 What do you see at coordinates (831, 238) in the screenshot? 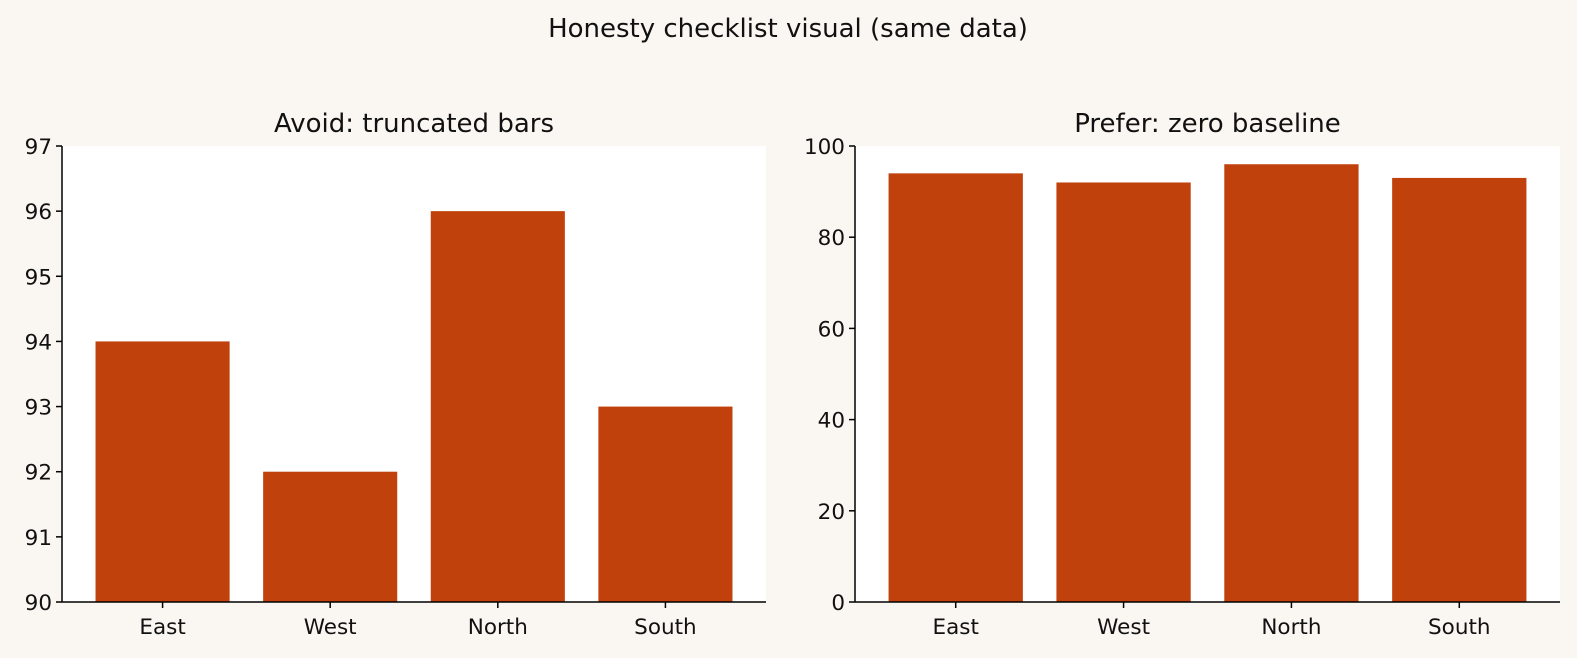
I see `y-tick-label: 80` at bounding box center [831, 238].